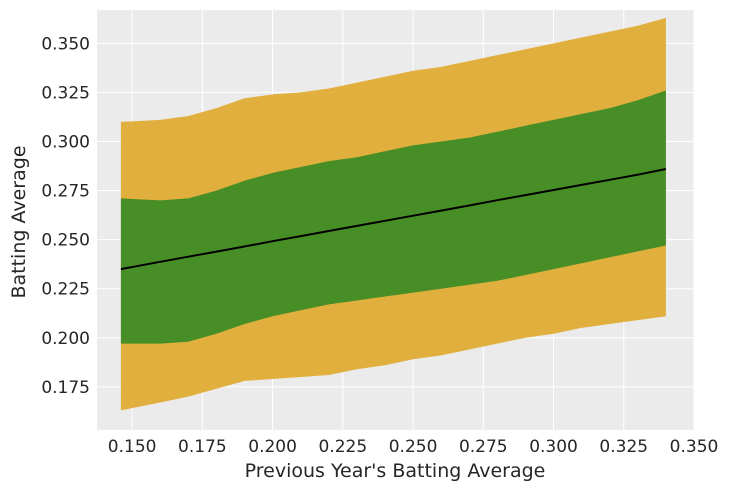 This screenshot has width=731, height=491. Describe the element at coordinates (202, 447) in the screenshot. I see `x-tick-label: 0.175` at that location.